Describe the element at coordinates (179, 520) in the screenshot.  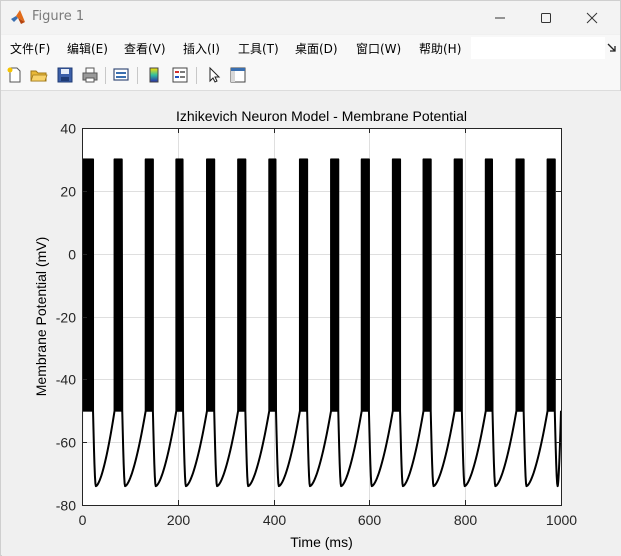
I see `x-tick-label: 200` at that location.